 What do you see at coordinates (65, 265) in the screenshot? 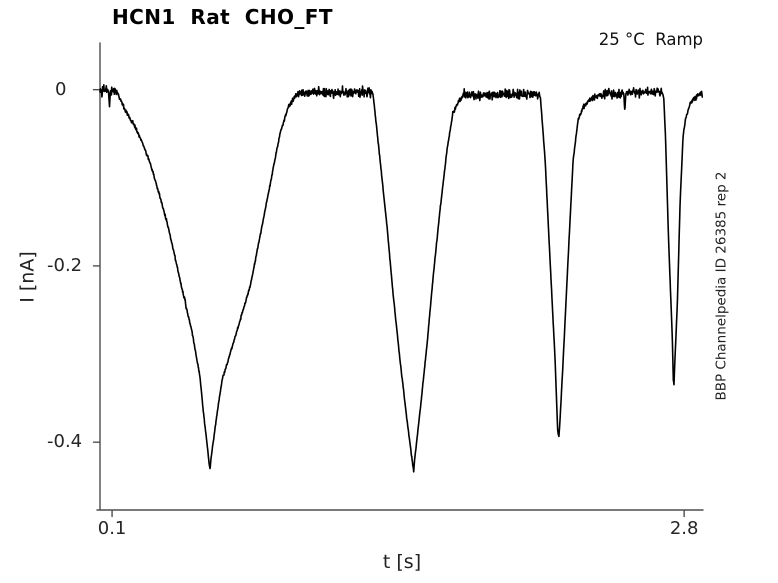
I see `y-tick-label: -0.2` at bounding box center [65, 265].